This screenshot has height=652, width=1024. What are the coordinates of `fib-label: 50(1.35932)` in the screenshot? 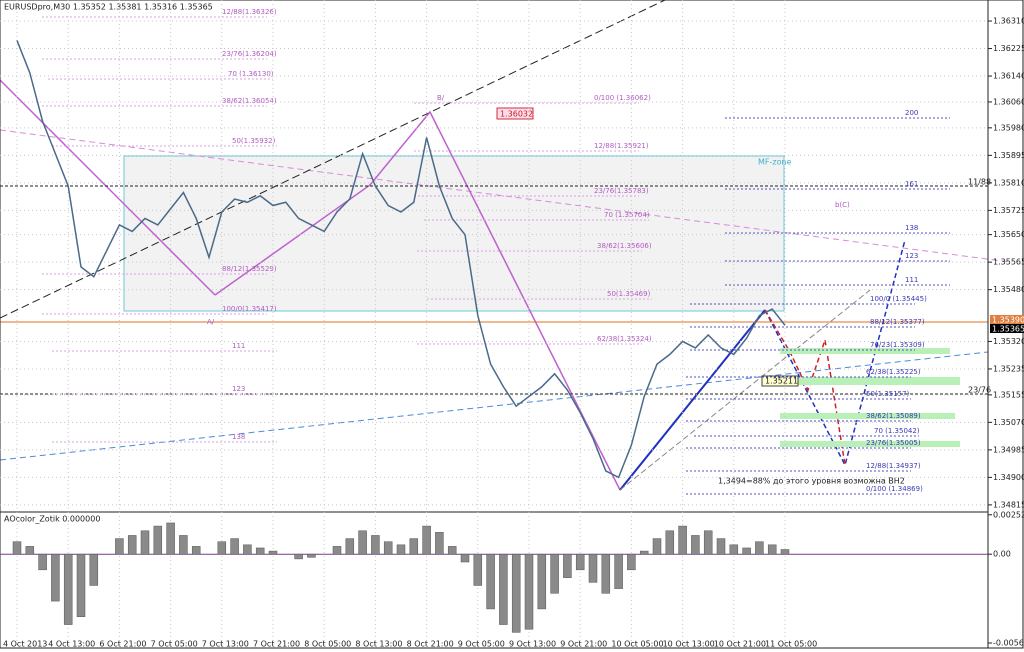 It's located at (254, 141).